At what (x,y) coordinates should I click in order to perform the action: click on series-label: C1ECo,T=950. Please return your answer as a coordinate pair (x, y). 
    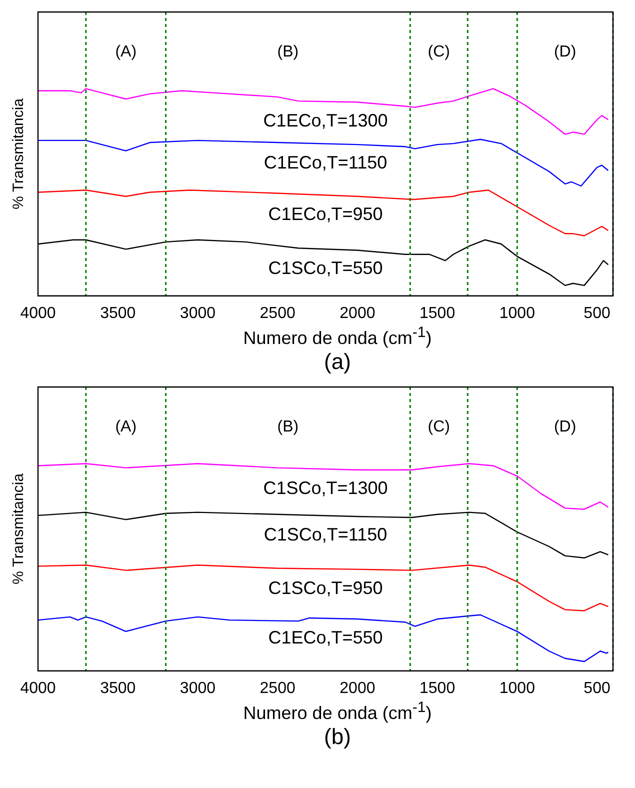
    Looking at the image, I should click on (325, 214).